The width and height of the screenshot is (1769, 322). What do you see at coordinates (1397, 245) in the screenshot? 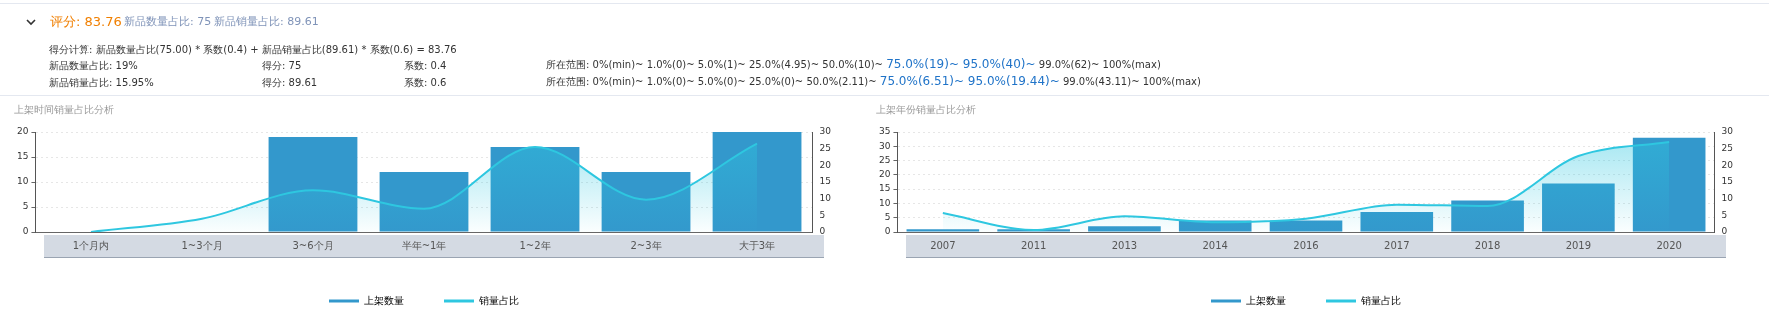
I see `x-tick-label: 2017` at bounding box center [1397, 245].